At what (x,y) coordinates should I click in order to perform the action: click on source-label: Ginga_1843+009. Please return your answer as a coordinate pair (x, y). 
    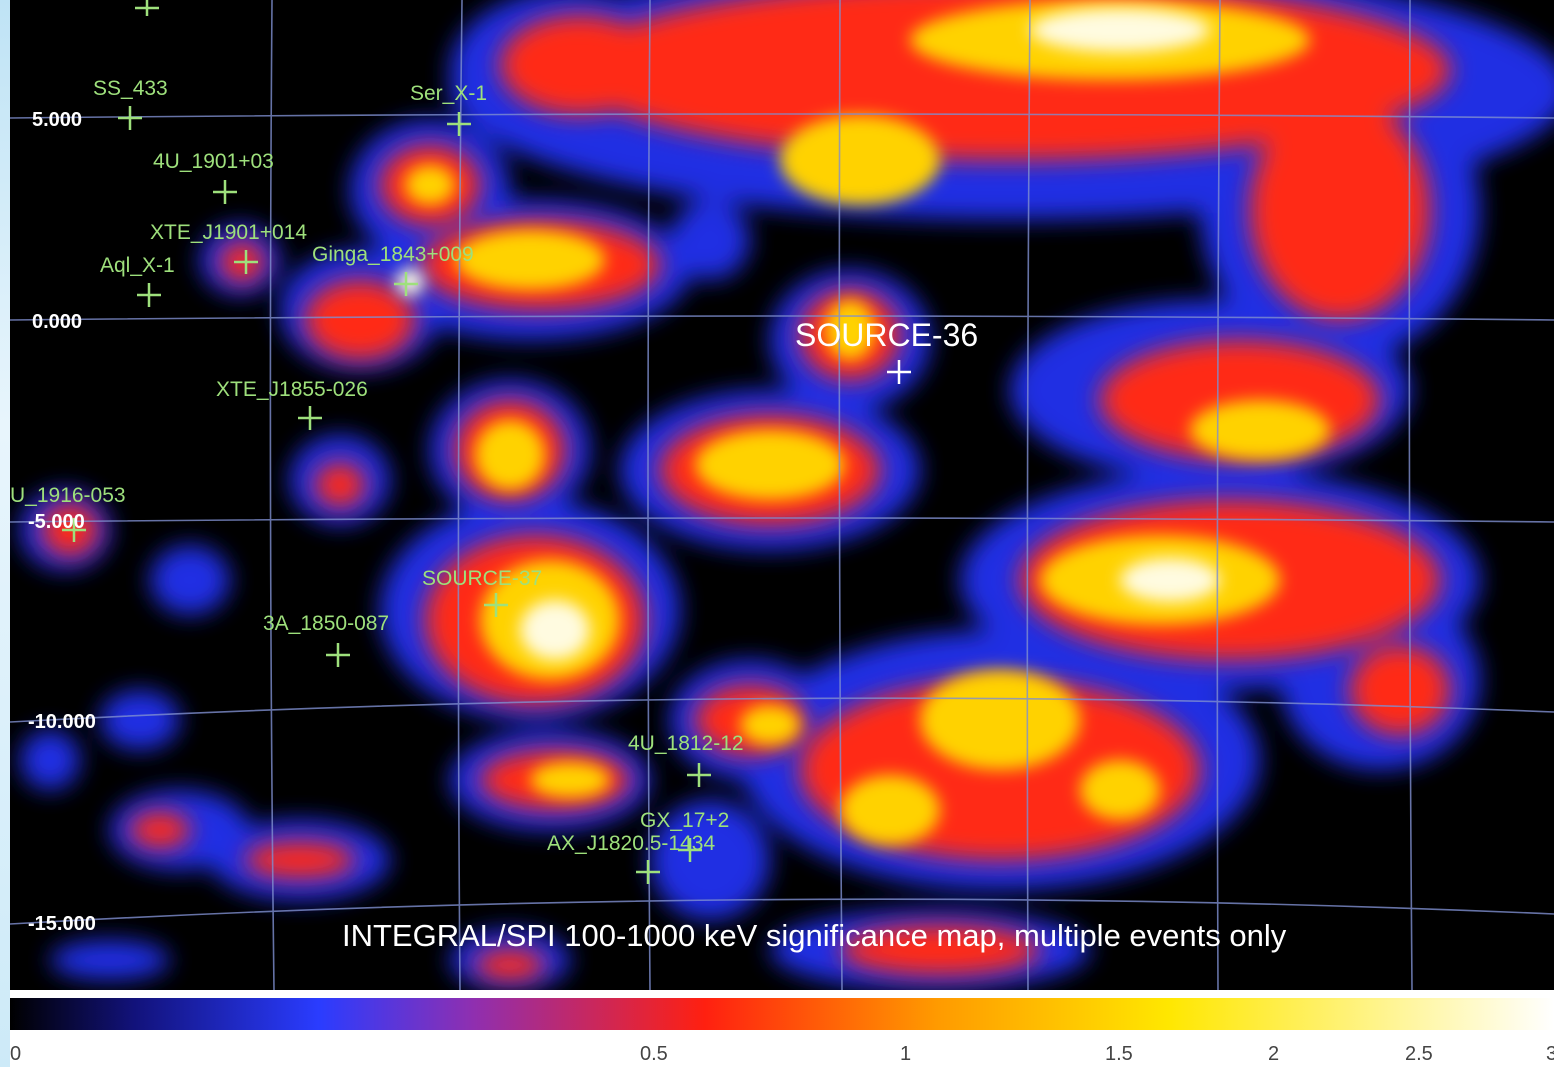
    Looking at the image, I should click on (393, 254).